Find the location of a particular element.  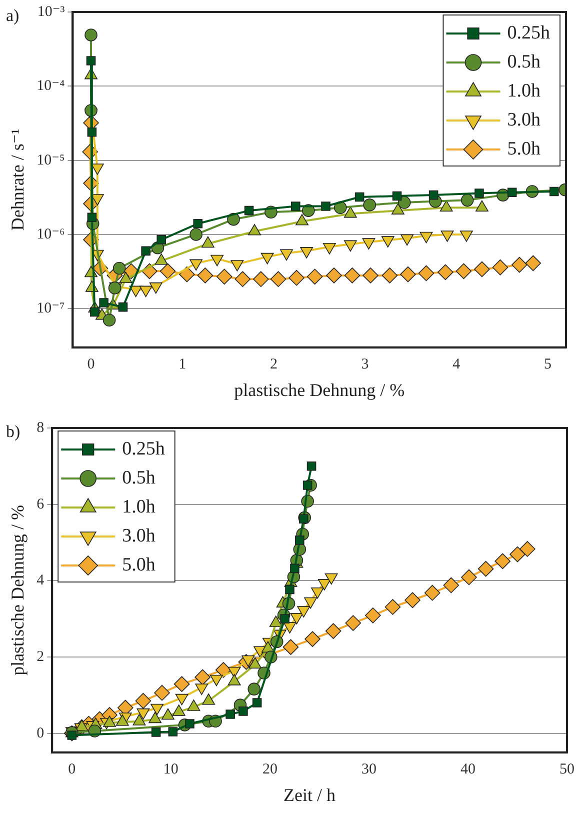

y-tick-label: 10⁻³ is located at coordinates (51, 12).